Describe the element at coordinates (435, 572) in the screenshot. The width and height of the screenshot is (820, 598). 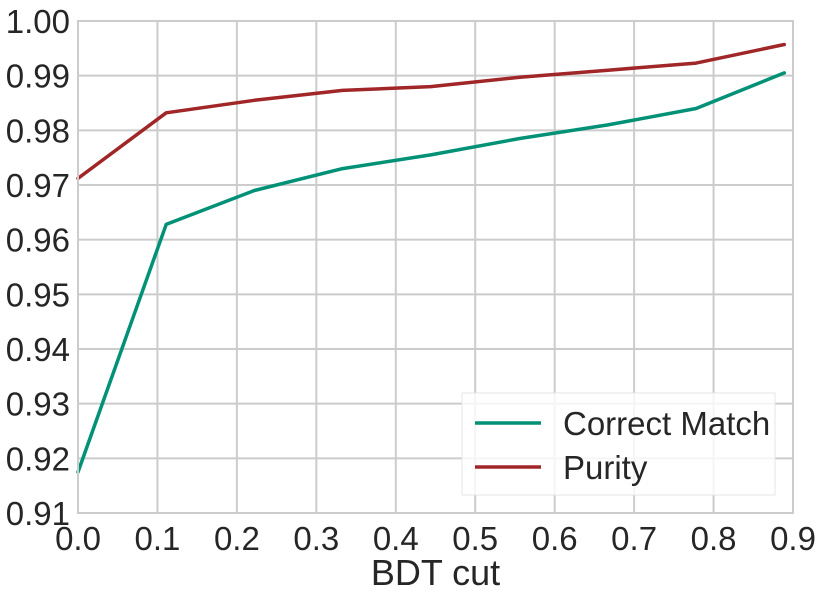
I see `x-axis-title: BDT cut` at that location.